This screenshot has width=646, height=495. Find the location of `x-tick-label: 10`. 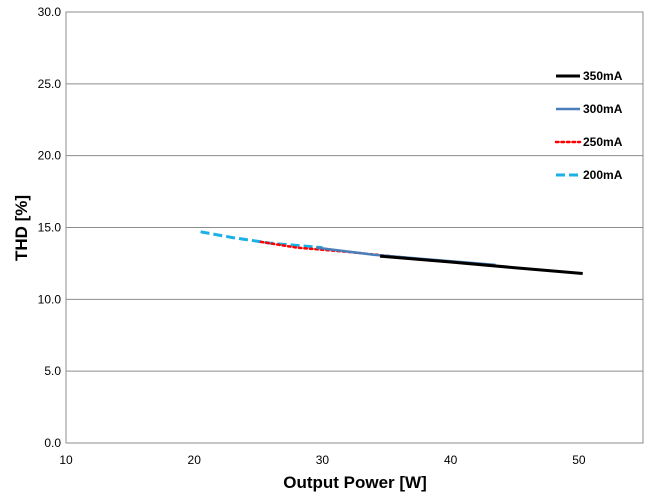

x-tick-label: 10 is located at coordinates (66, 460).